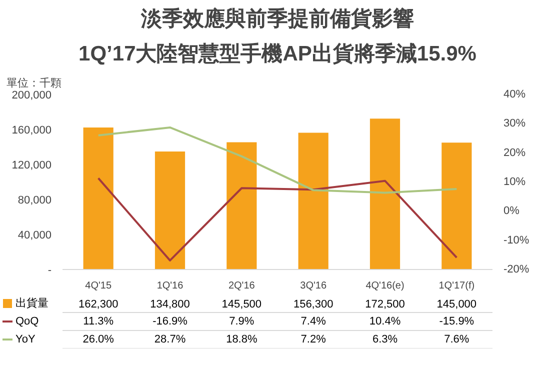 The image size is (557, 385). Describe the element at coordinates (515, 124) in the screenshot. I see `y2-tick-label: 30%` at that location.